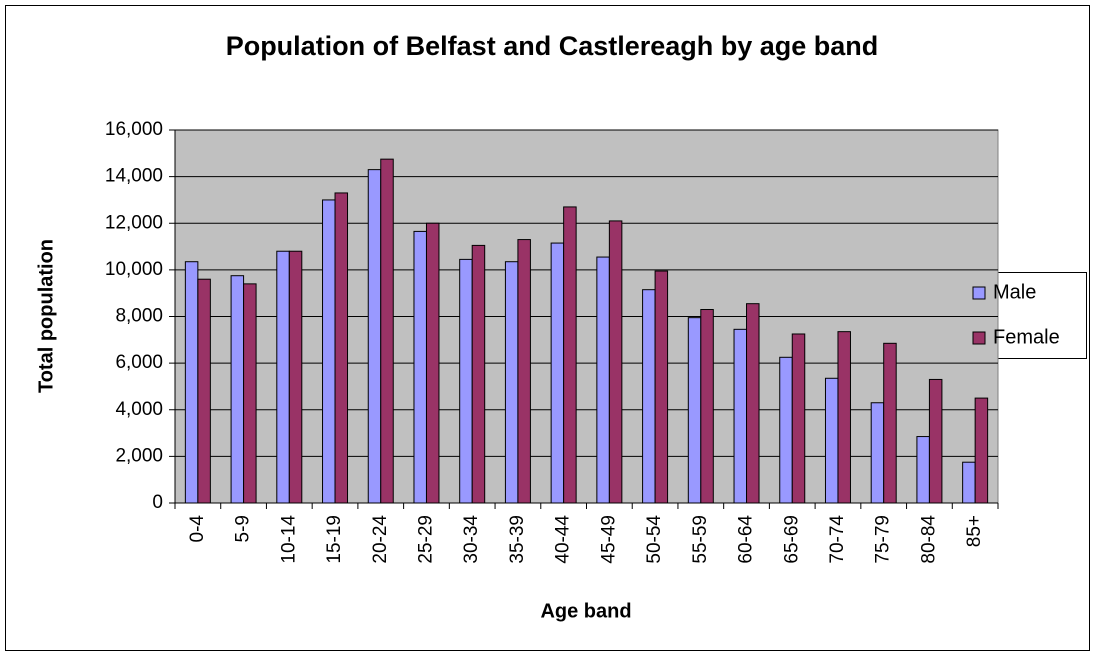  What do you see at coordinates (608, 539) in the screenshot?
I see `x-tick-label: 45-49` at bounding box center [608, 539].